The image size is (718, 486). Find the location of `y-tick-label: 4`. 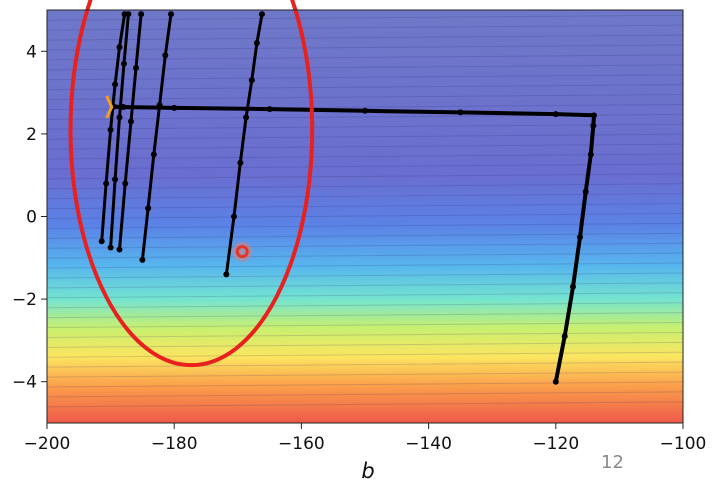

y-tick-label: 4 is located at coordinates (31, 52).